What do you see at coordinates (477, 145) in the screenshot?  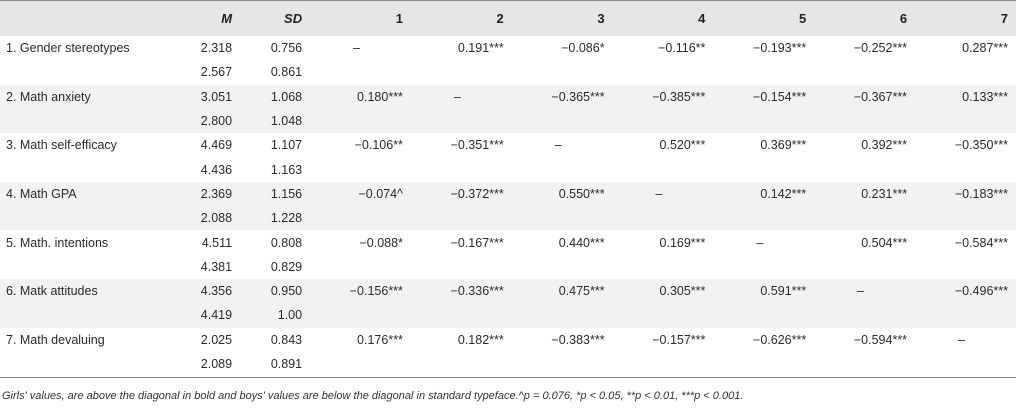 I see `correlation-cell: −0.351***` at bounding box center [477, 145].